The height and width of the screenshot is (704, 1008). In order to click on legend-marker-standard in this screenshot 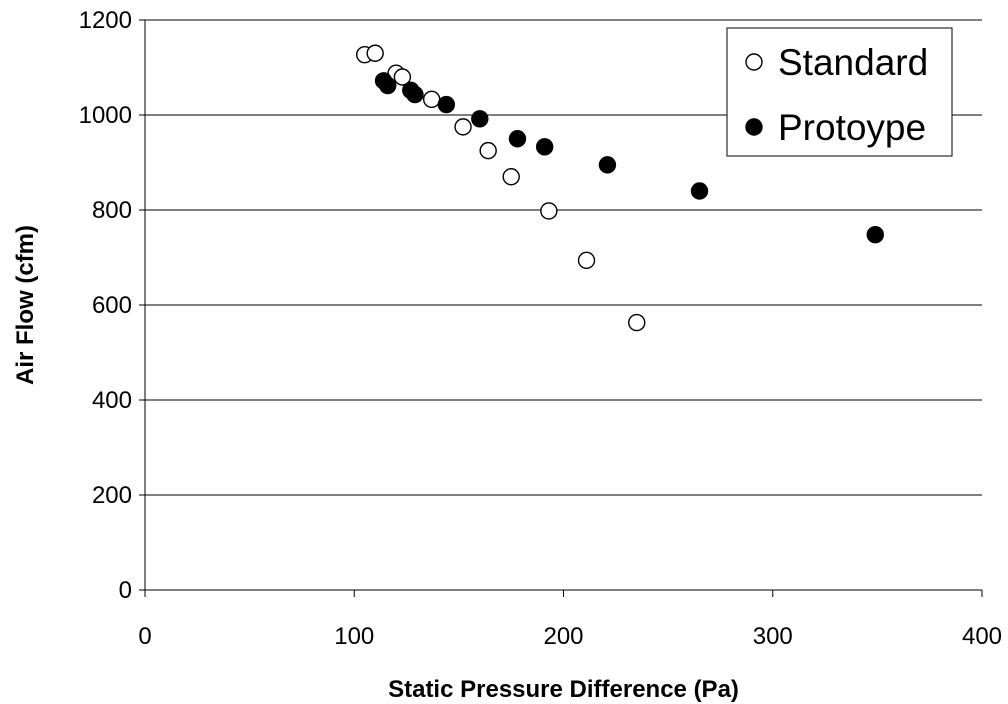, I will do `click(754, 62)`.